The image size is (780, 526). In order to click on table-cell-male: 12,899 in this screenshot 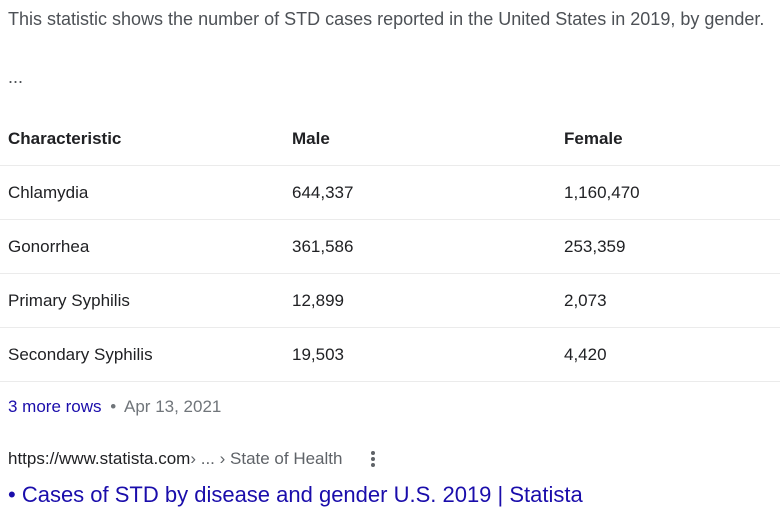, I will do `click(420, 300)`.